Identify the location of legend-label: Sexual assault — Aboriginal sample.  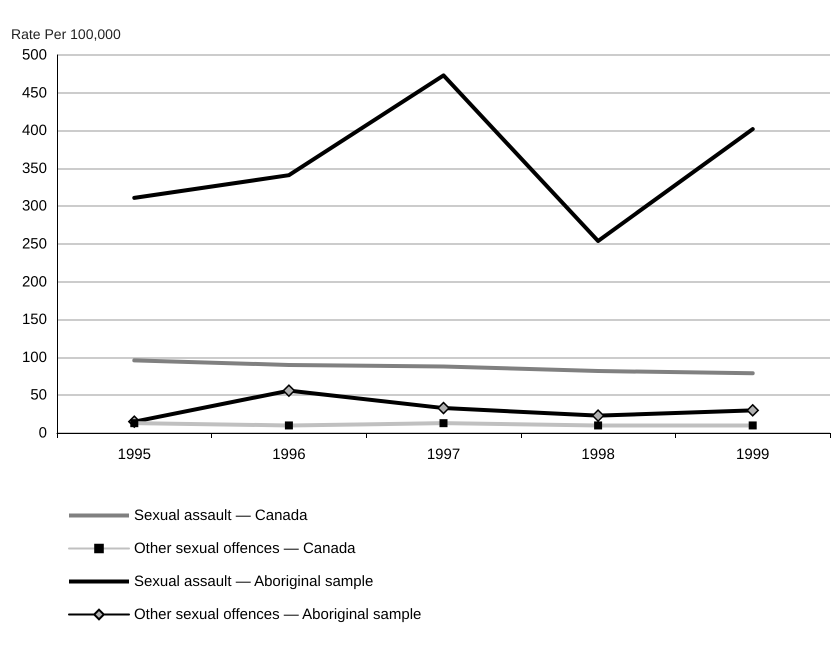
(254, 581).